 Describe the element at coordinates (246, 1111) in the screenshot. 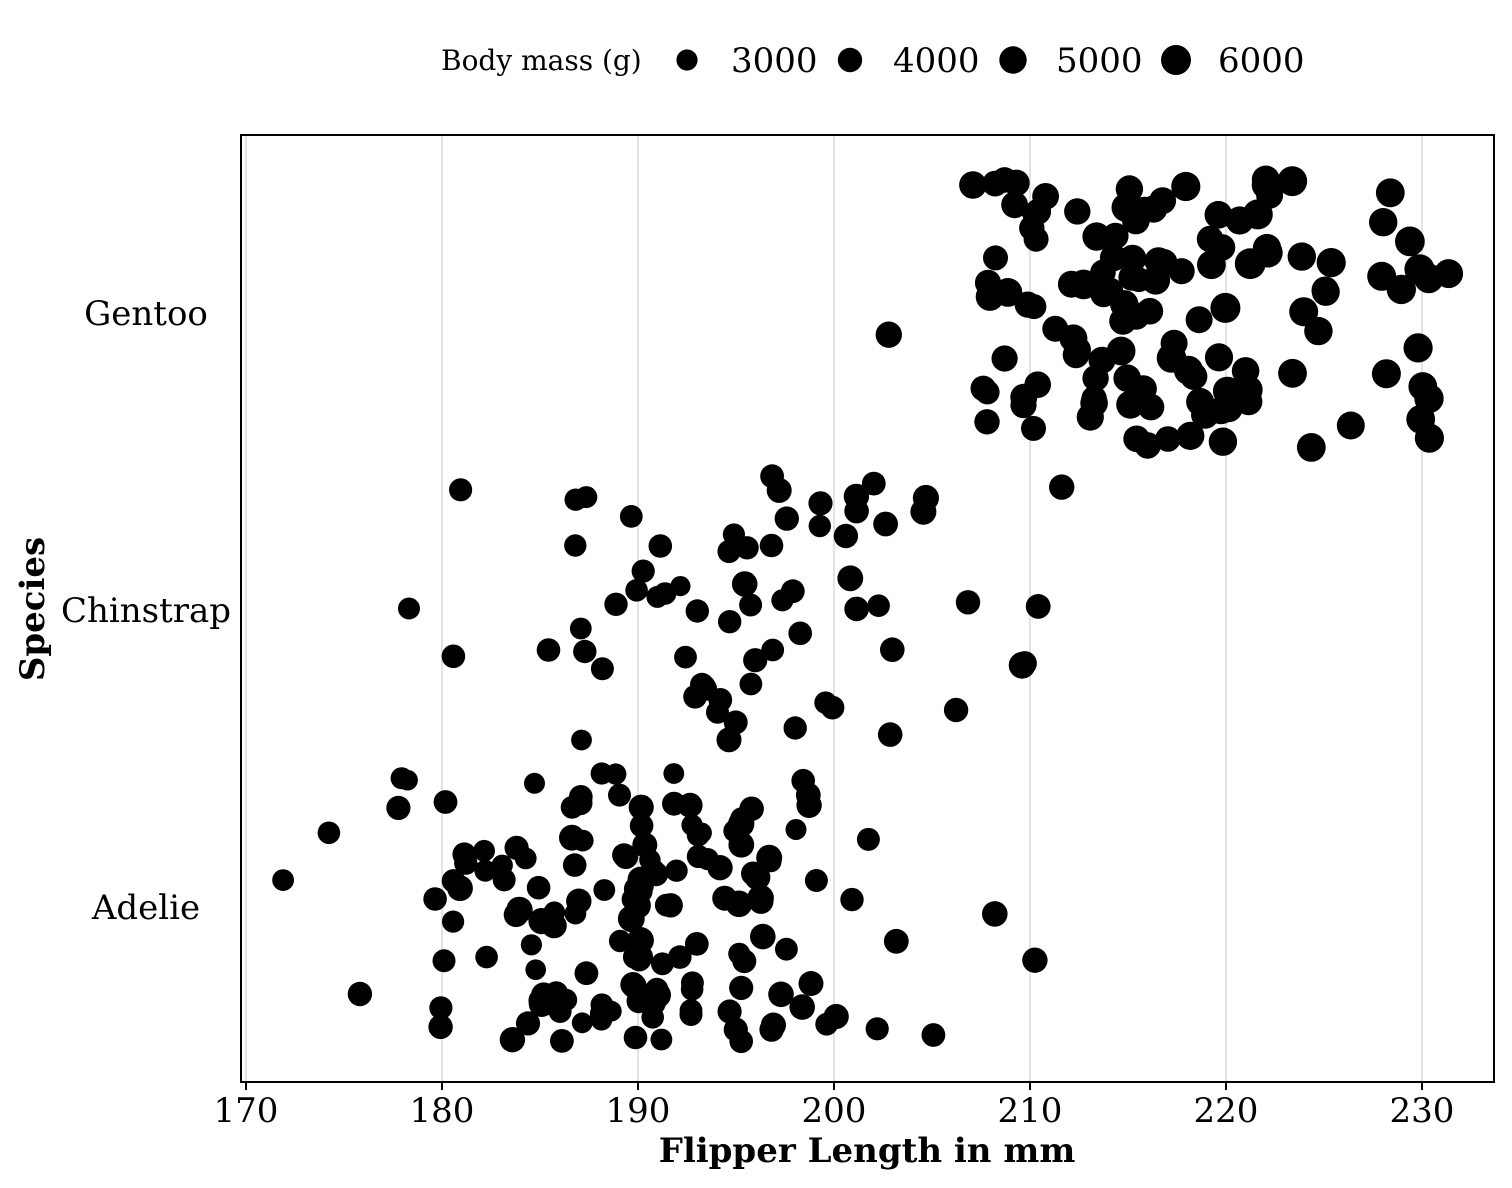

I see `x-tick-label: 170` at that location.